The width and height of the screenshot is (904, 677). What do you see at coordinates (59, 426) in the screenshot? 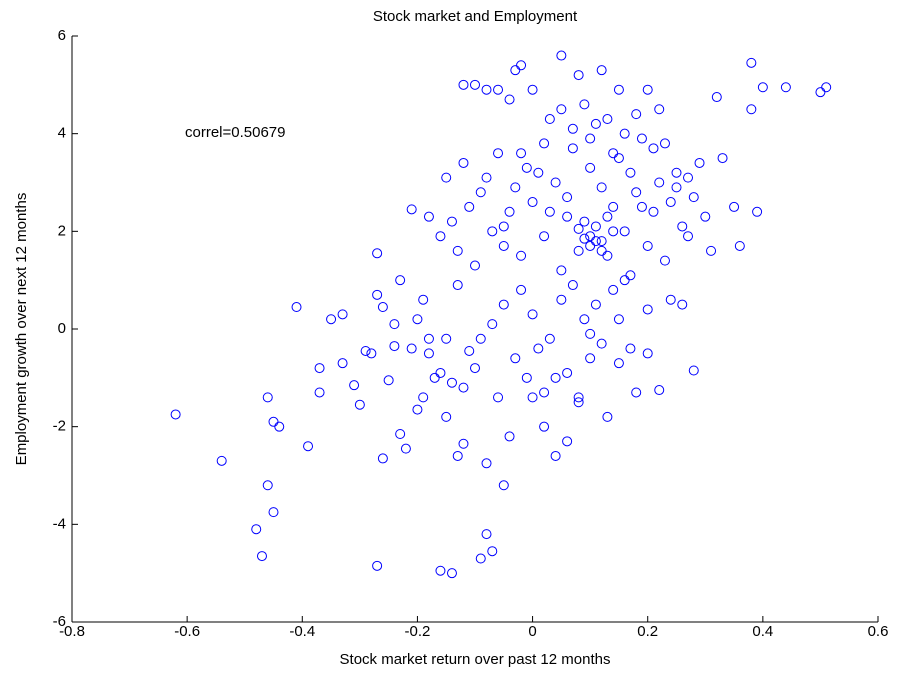
I see `y-tick-label: -2` at bounding box center [59, 426].